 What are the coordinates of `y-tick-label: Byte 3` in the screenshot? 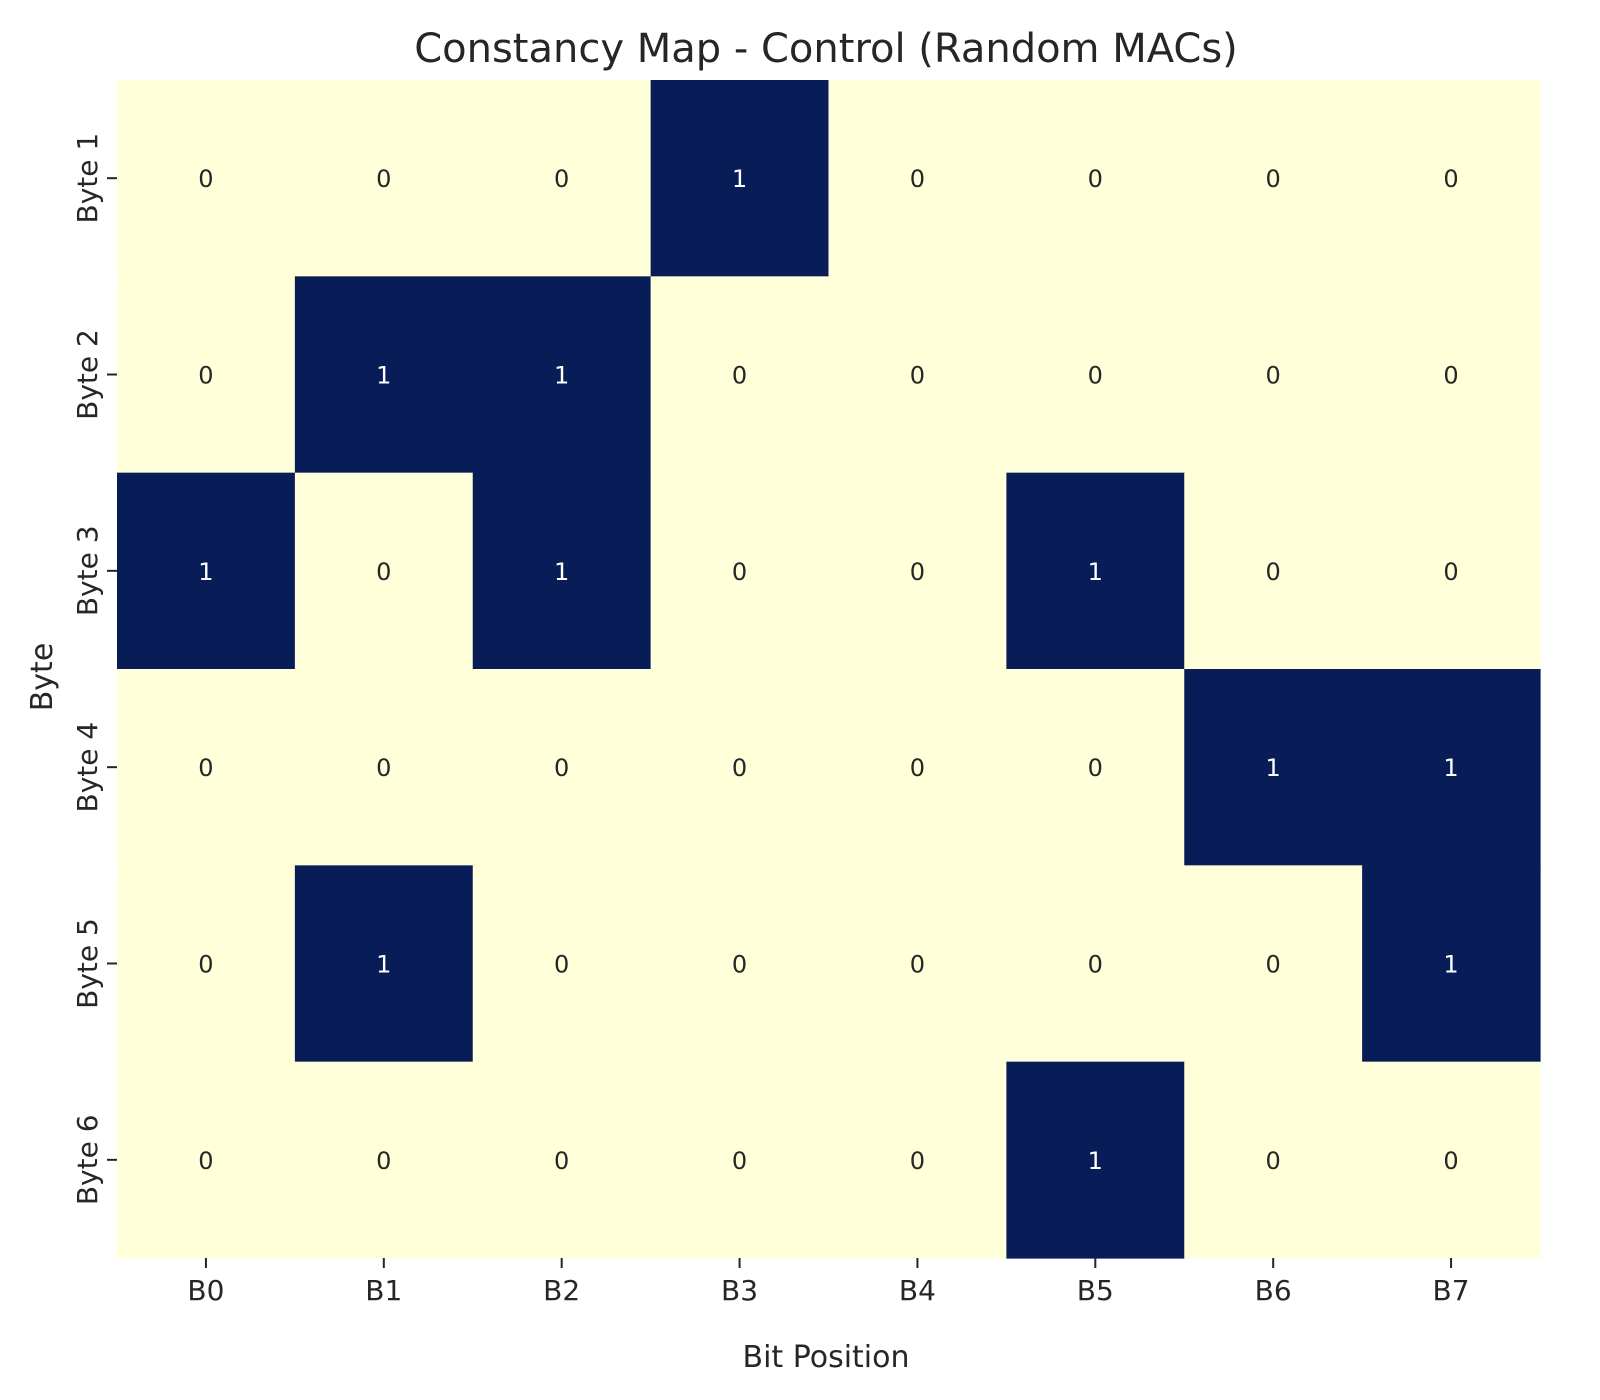 It's located at (87, 570).